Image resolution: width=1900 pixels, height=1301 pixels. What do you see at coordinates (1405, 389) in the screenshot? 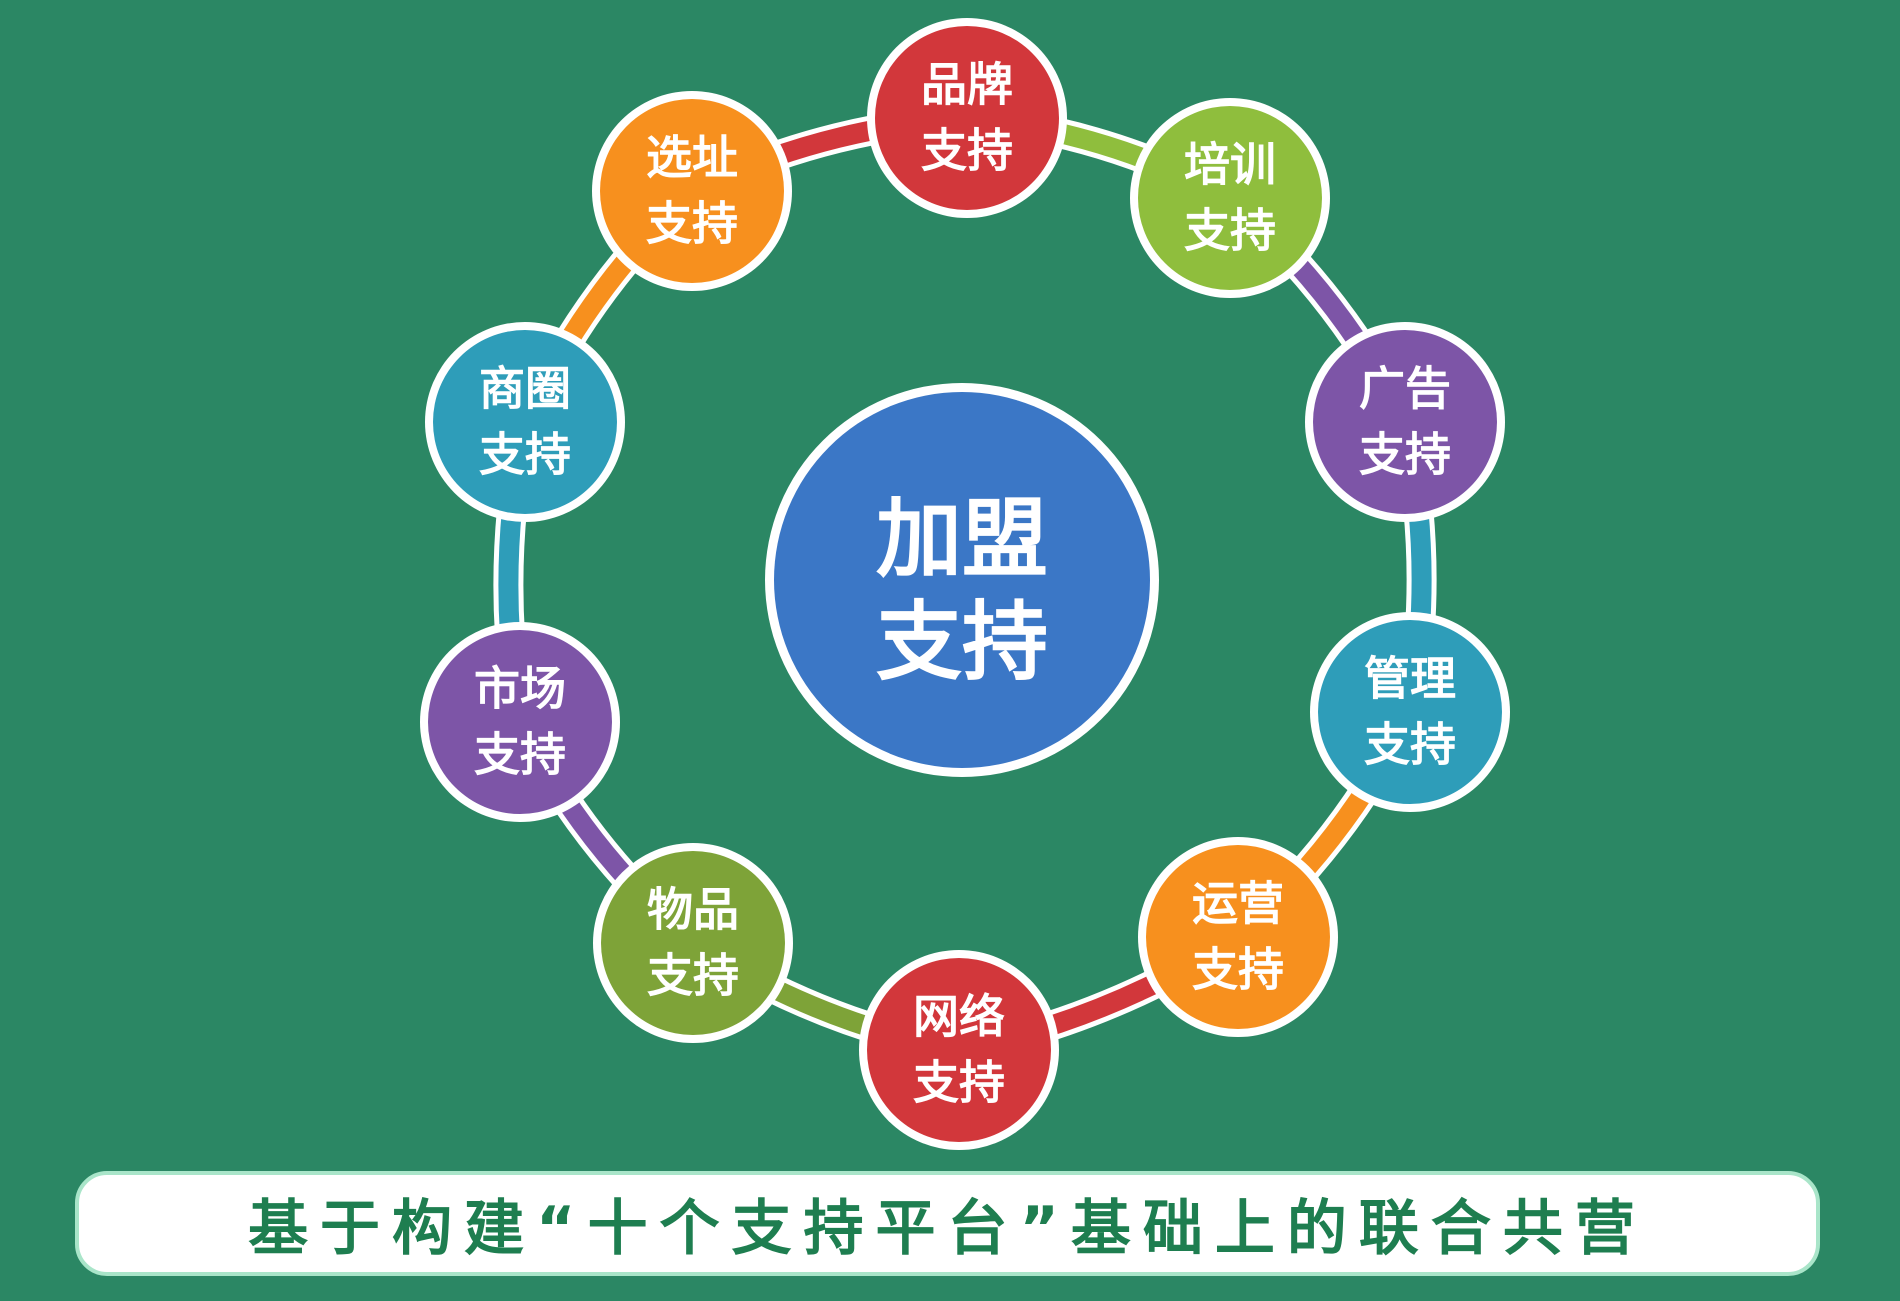
I see `node-label-line1: 广告` at bounding box center [1405, 389].